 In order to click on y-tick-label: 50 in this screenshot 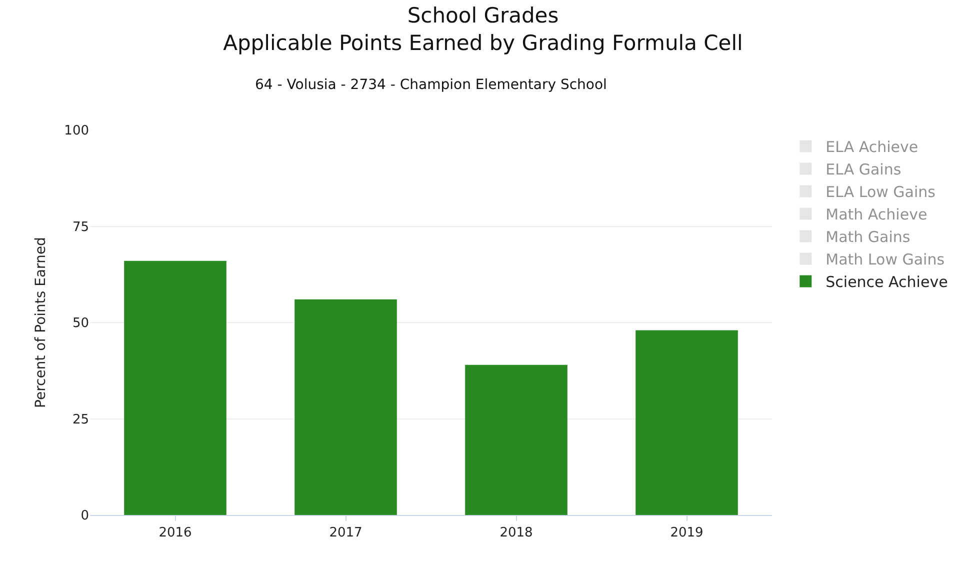, I will do `click(80, 324)`.